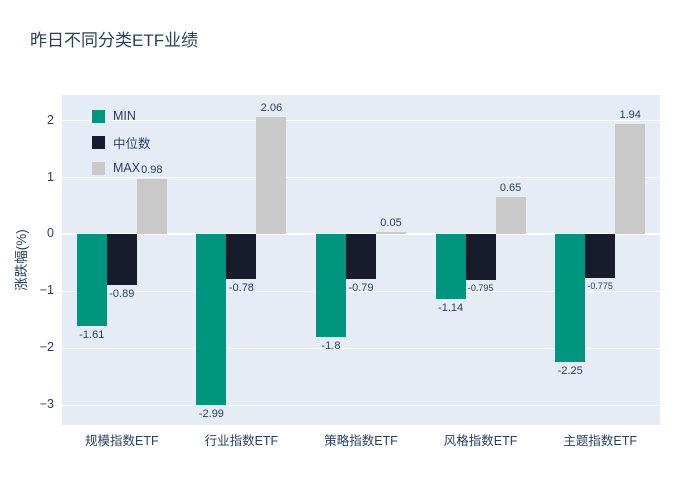 The image size is (700, 500). Describe the element at coordinates (630, 115) in the screenshot. I see `bar-value-label: 1.94` at that location.